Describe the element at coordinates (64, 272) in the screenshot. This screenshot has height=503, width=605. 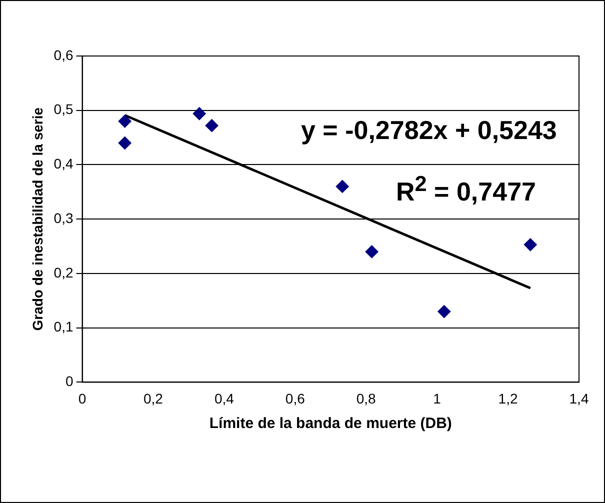
I see `y-tick-label: 0,2` at that location.